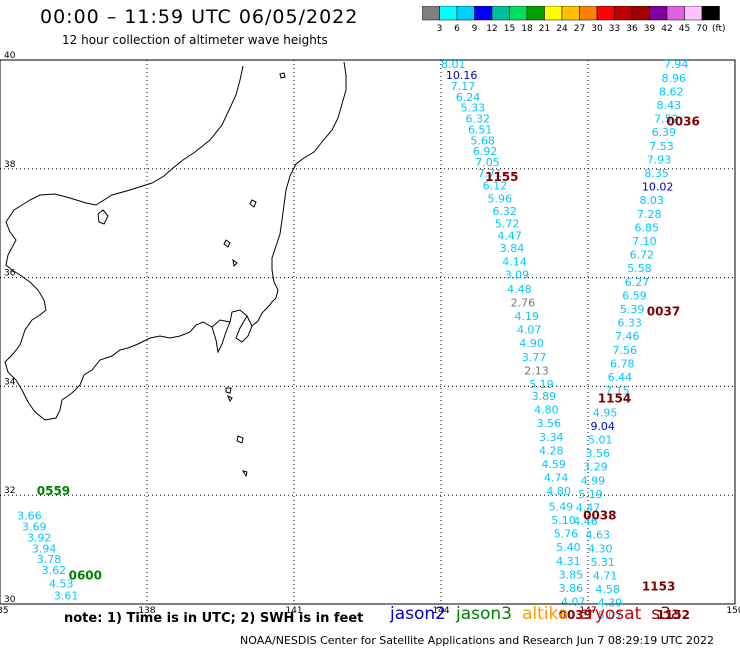 The image size is (740, 650). What do you see at coordinates (545, 614) in the screenshot?
I see `legend-altika: altika` at bounding box center [545, 614].